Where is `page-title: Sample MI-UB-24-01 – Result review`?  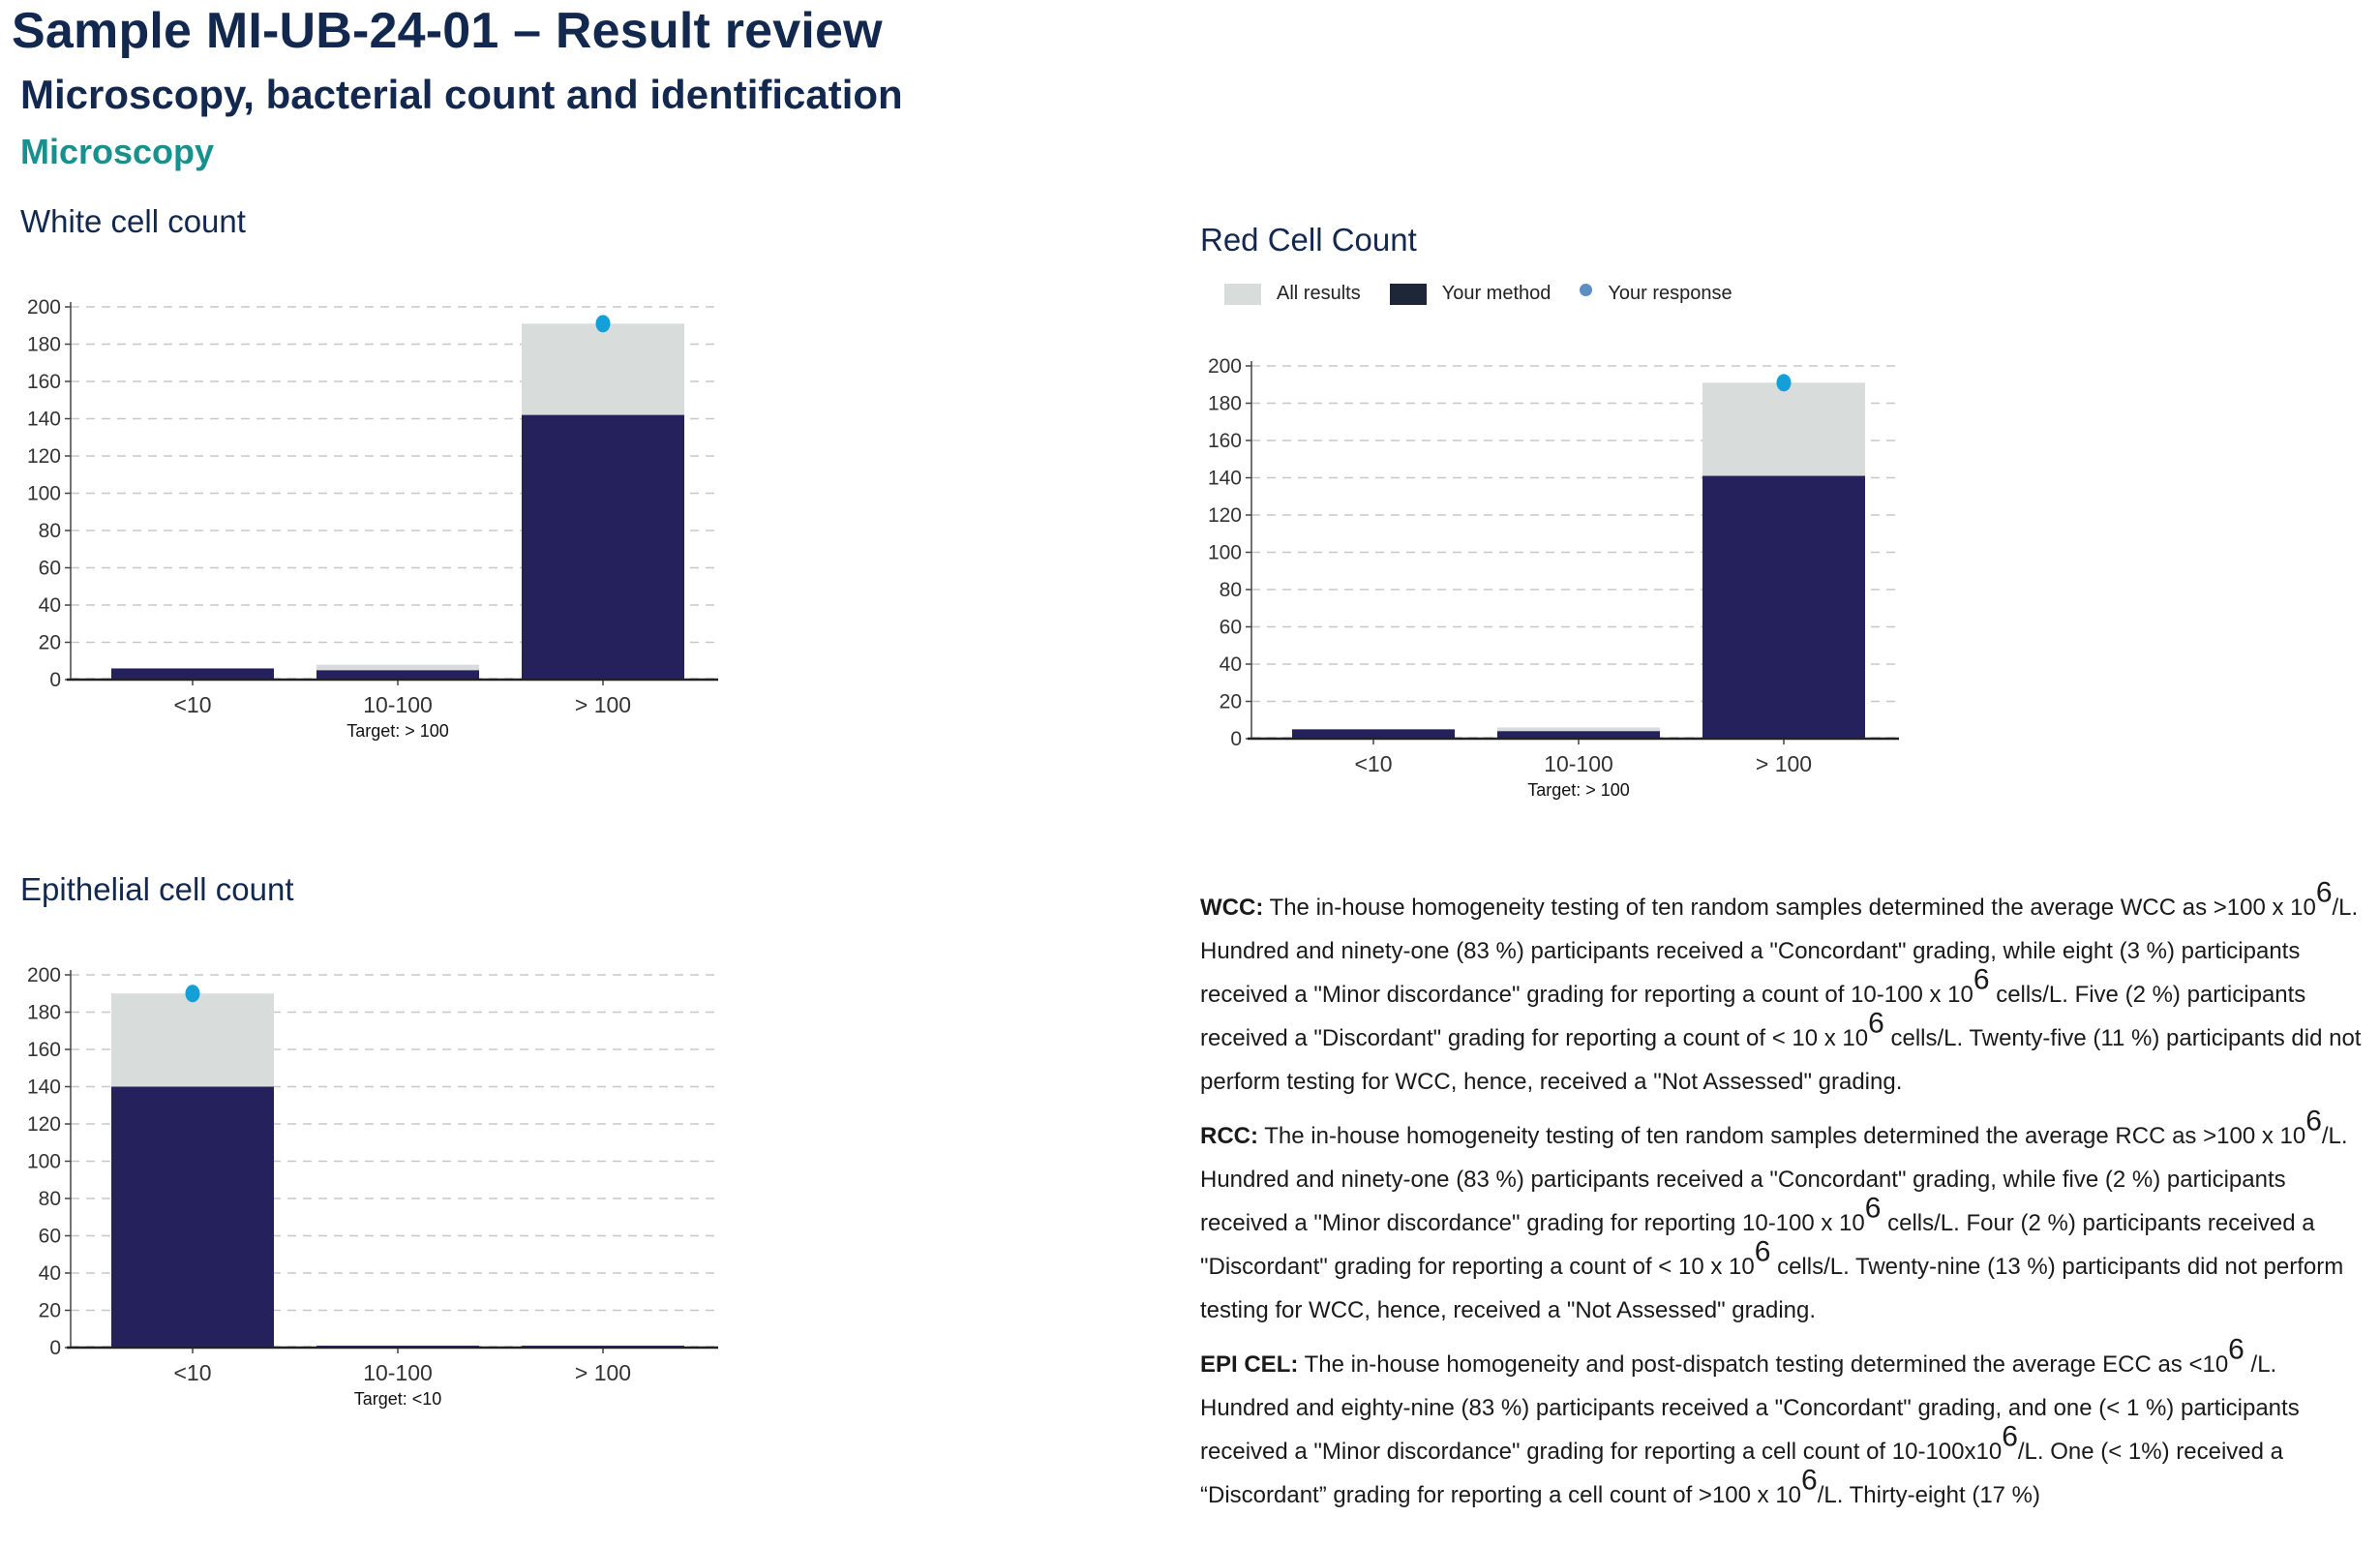
page-title: Sample MI-UB-24-01 – Result review is located at coordinates (448, 31).